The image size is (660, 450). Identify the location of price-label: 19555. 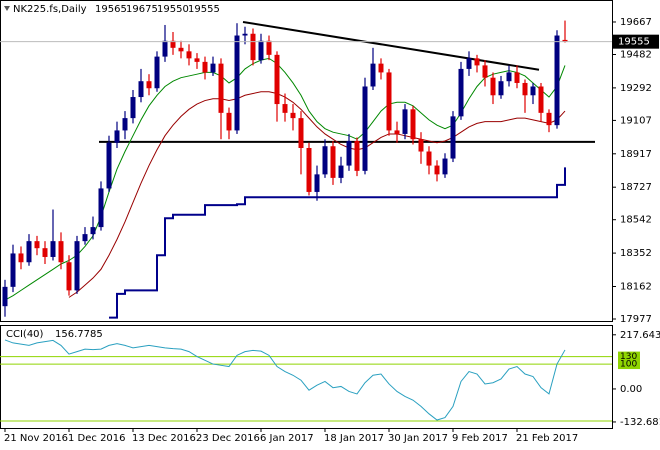
(634, 42).